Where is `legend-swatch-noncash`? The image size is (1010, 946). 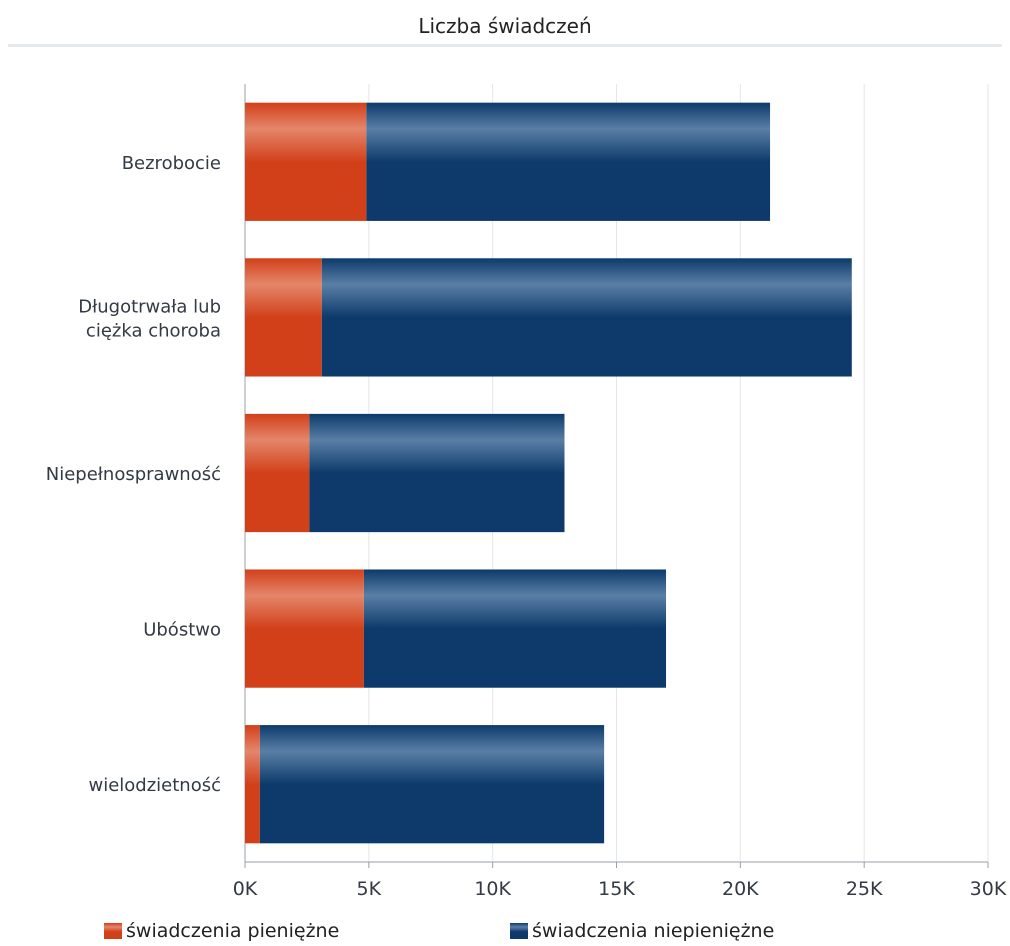
legend-swatch-noncash is located at coordinates (519, 931).